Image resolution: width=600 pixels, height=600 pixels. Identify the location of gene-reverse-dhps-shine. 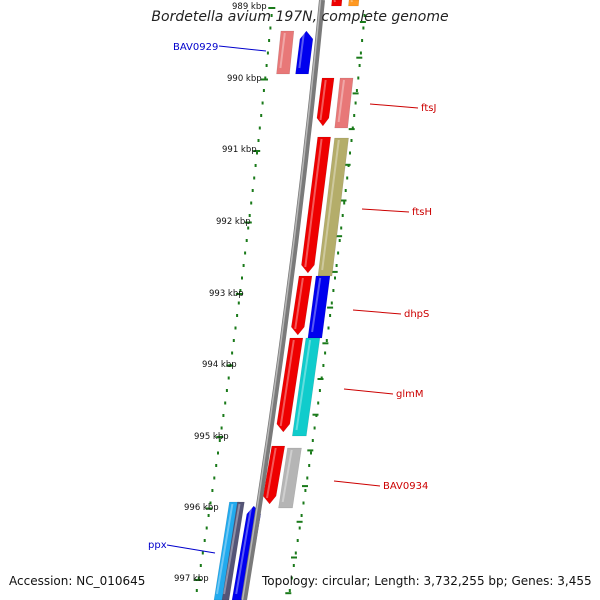
(299, 303).